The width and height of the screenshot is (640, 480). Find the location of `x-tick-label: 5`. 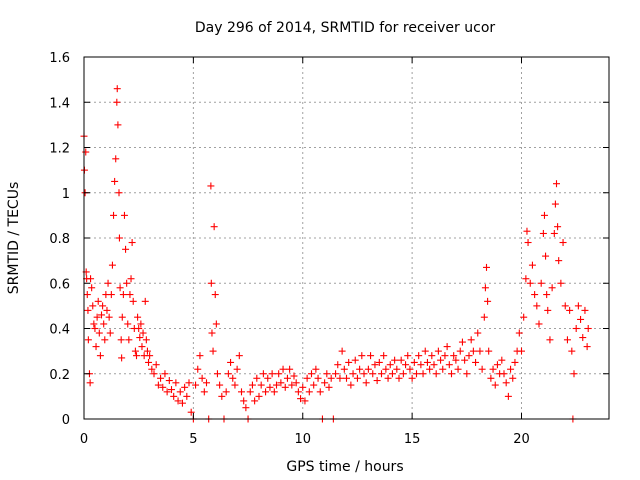

x-tick-label: 5 is located at coordinates (193, 439).